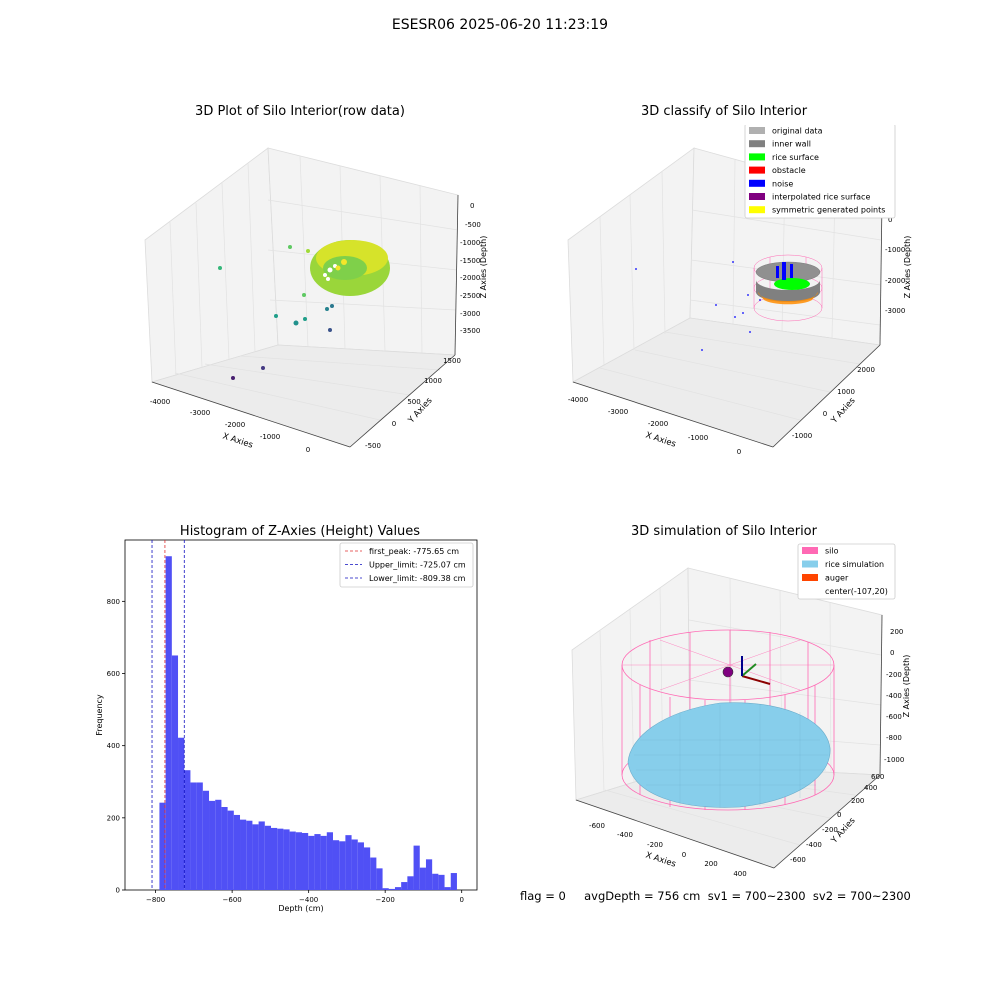 Image resolution: width=1000 pixels, height=1000 pixels. What do you see at coordinates (625, 835) in the screenshot?
I see `panel4-xtick: -400` at bounding box center [625, 835].